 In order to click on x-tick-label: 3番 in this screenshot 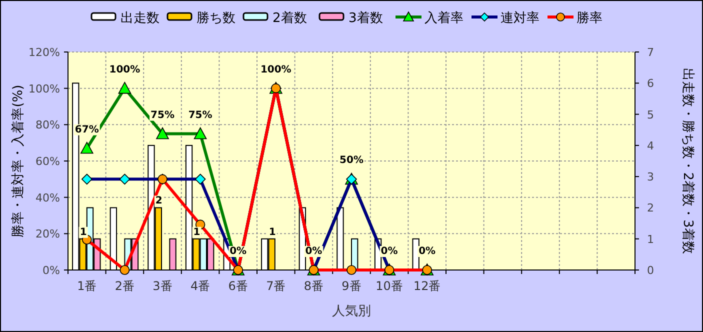, I will do `click(162, 286)`.